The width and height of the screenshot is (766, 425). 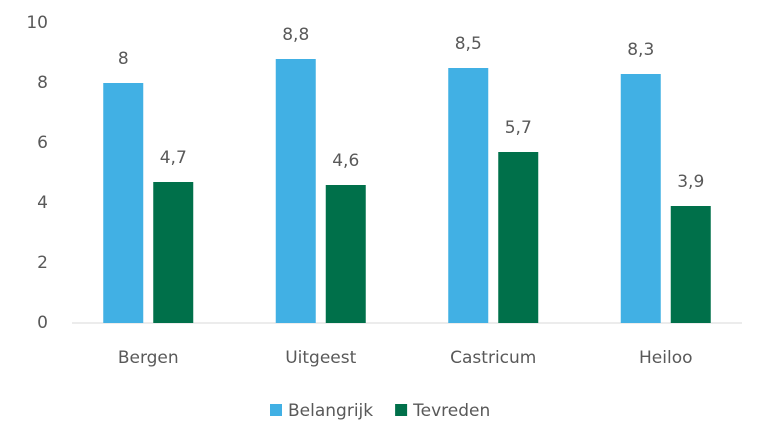 What do you see at coordinates (320, 358) in the screenshot?
I see `x-tick-label: Uitgeest` at bounding box center [320, 358].